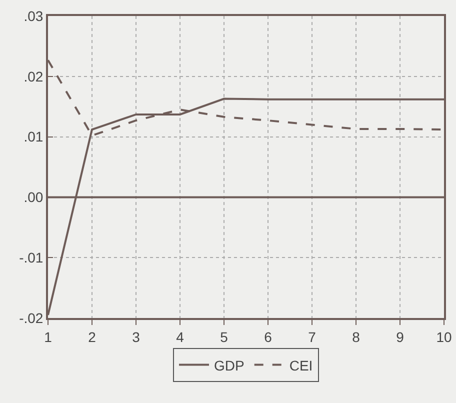 This screenshot has width=456, height=403. Describe the element at coordinates (31, 318) in the screenshot. I see `y-tick-label: -.02` at that location.